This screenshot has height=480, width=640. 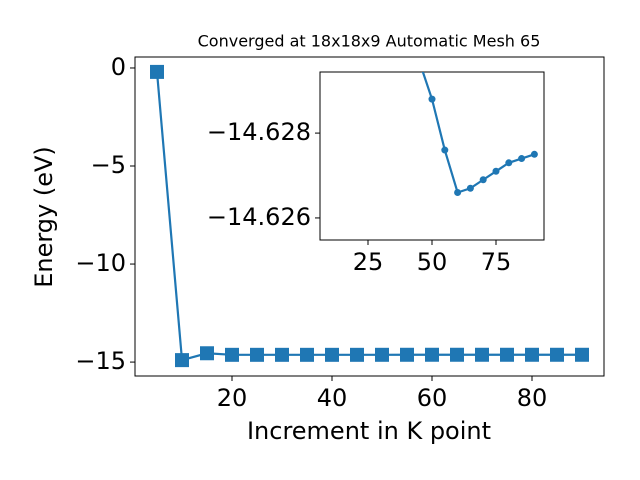 What do you see at coordinates (100, 361) in the screenshot?
I see `y-tick-label: −15` at bounding box center [100, 361].